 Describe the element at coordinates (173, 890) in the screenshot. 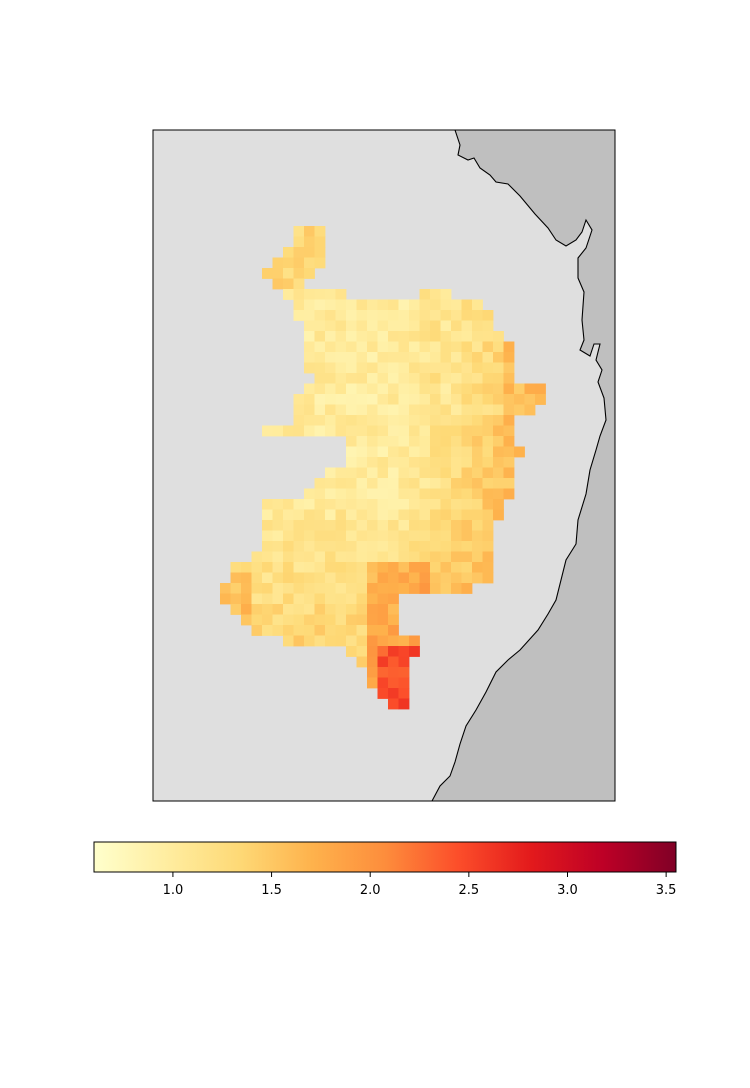

I see `colorbar-tick-label: 1.0` at that location.